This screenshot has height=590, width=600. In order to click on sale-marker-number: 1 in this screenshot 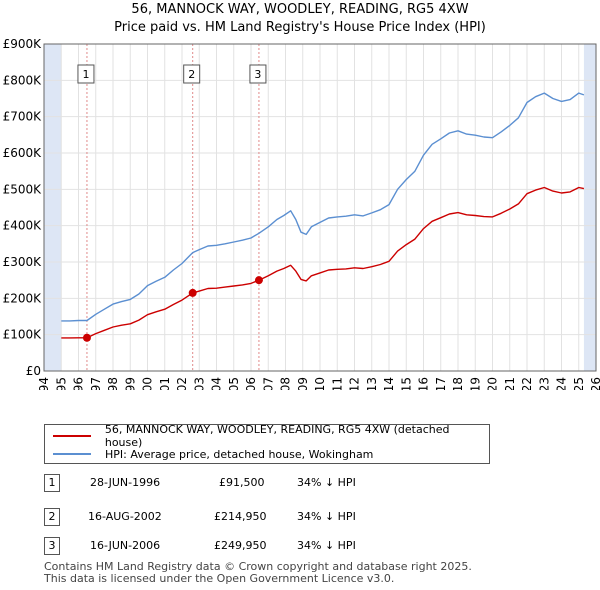, I will do `click(85, 74)`.